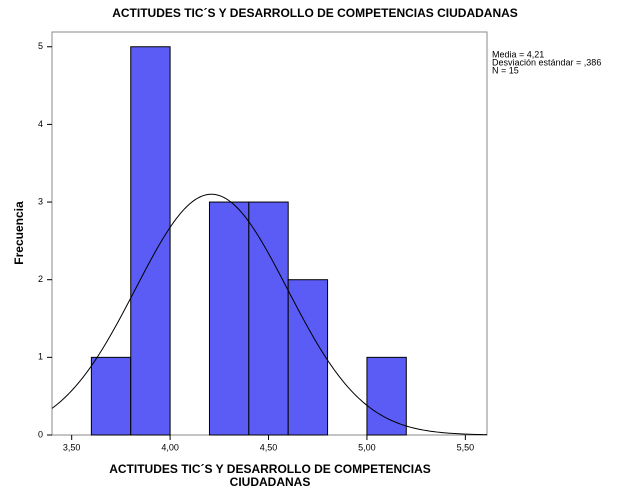 Image resolution: width=631 pixels, height=496 pixels. I want to click on stat-label: N = 15, so click(505, 70).